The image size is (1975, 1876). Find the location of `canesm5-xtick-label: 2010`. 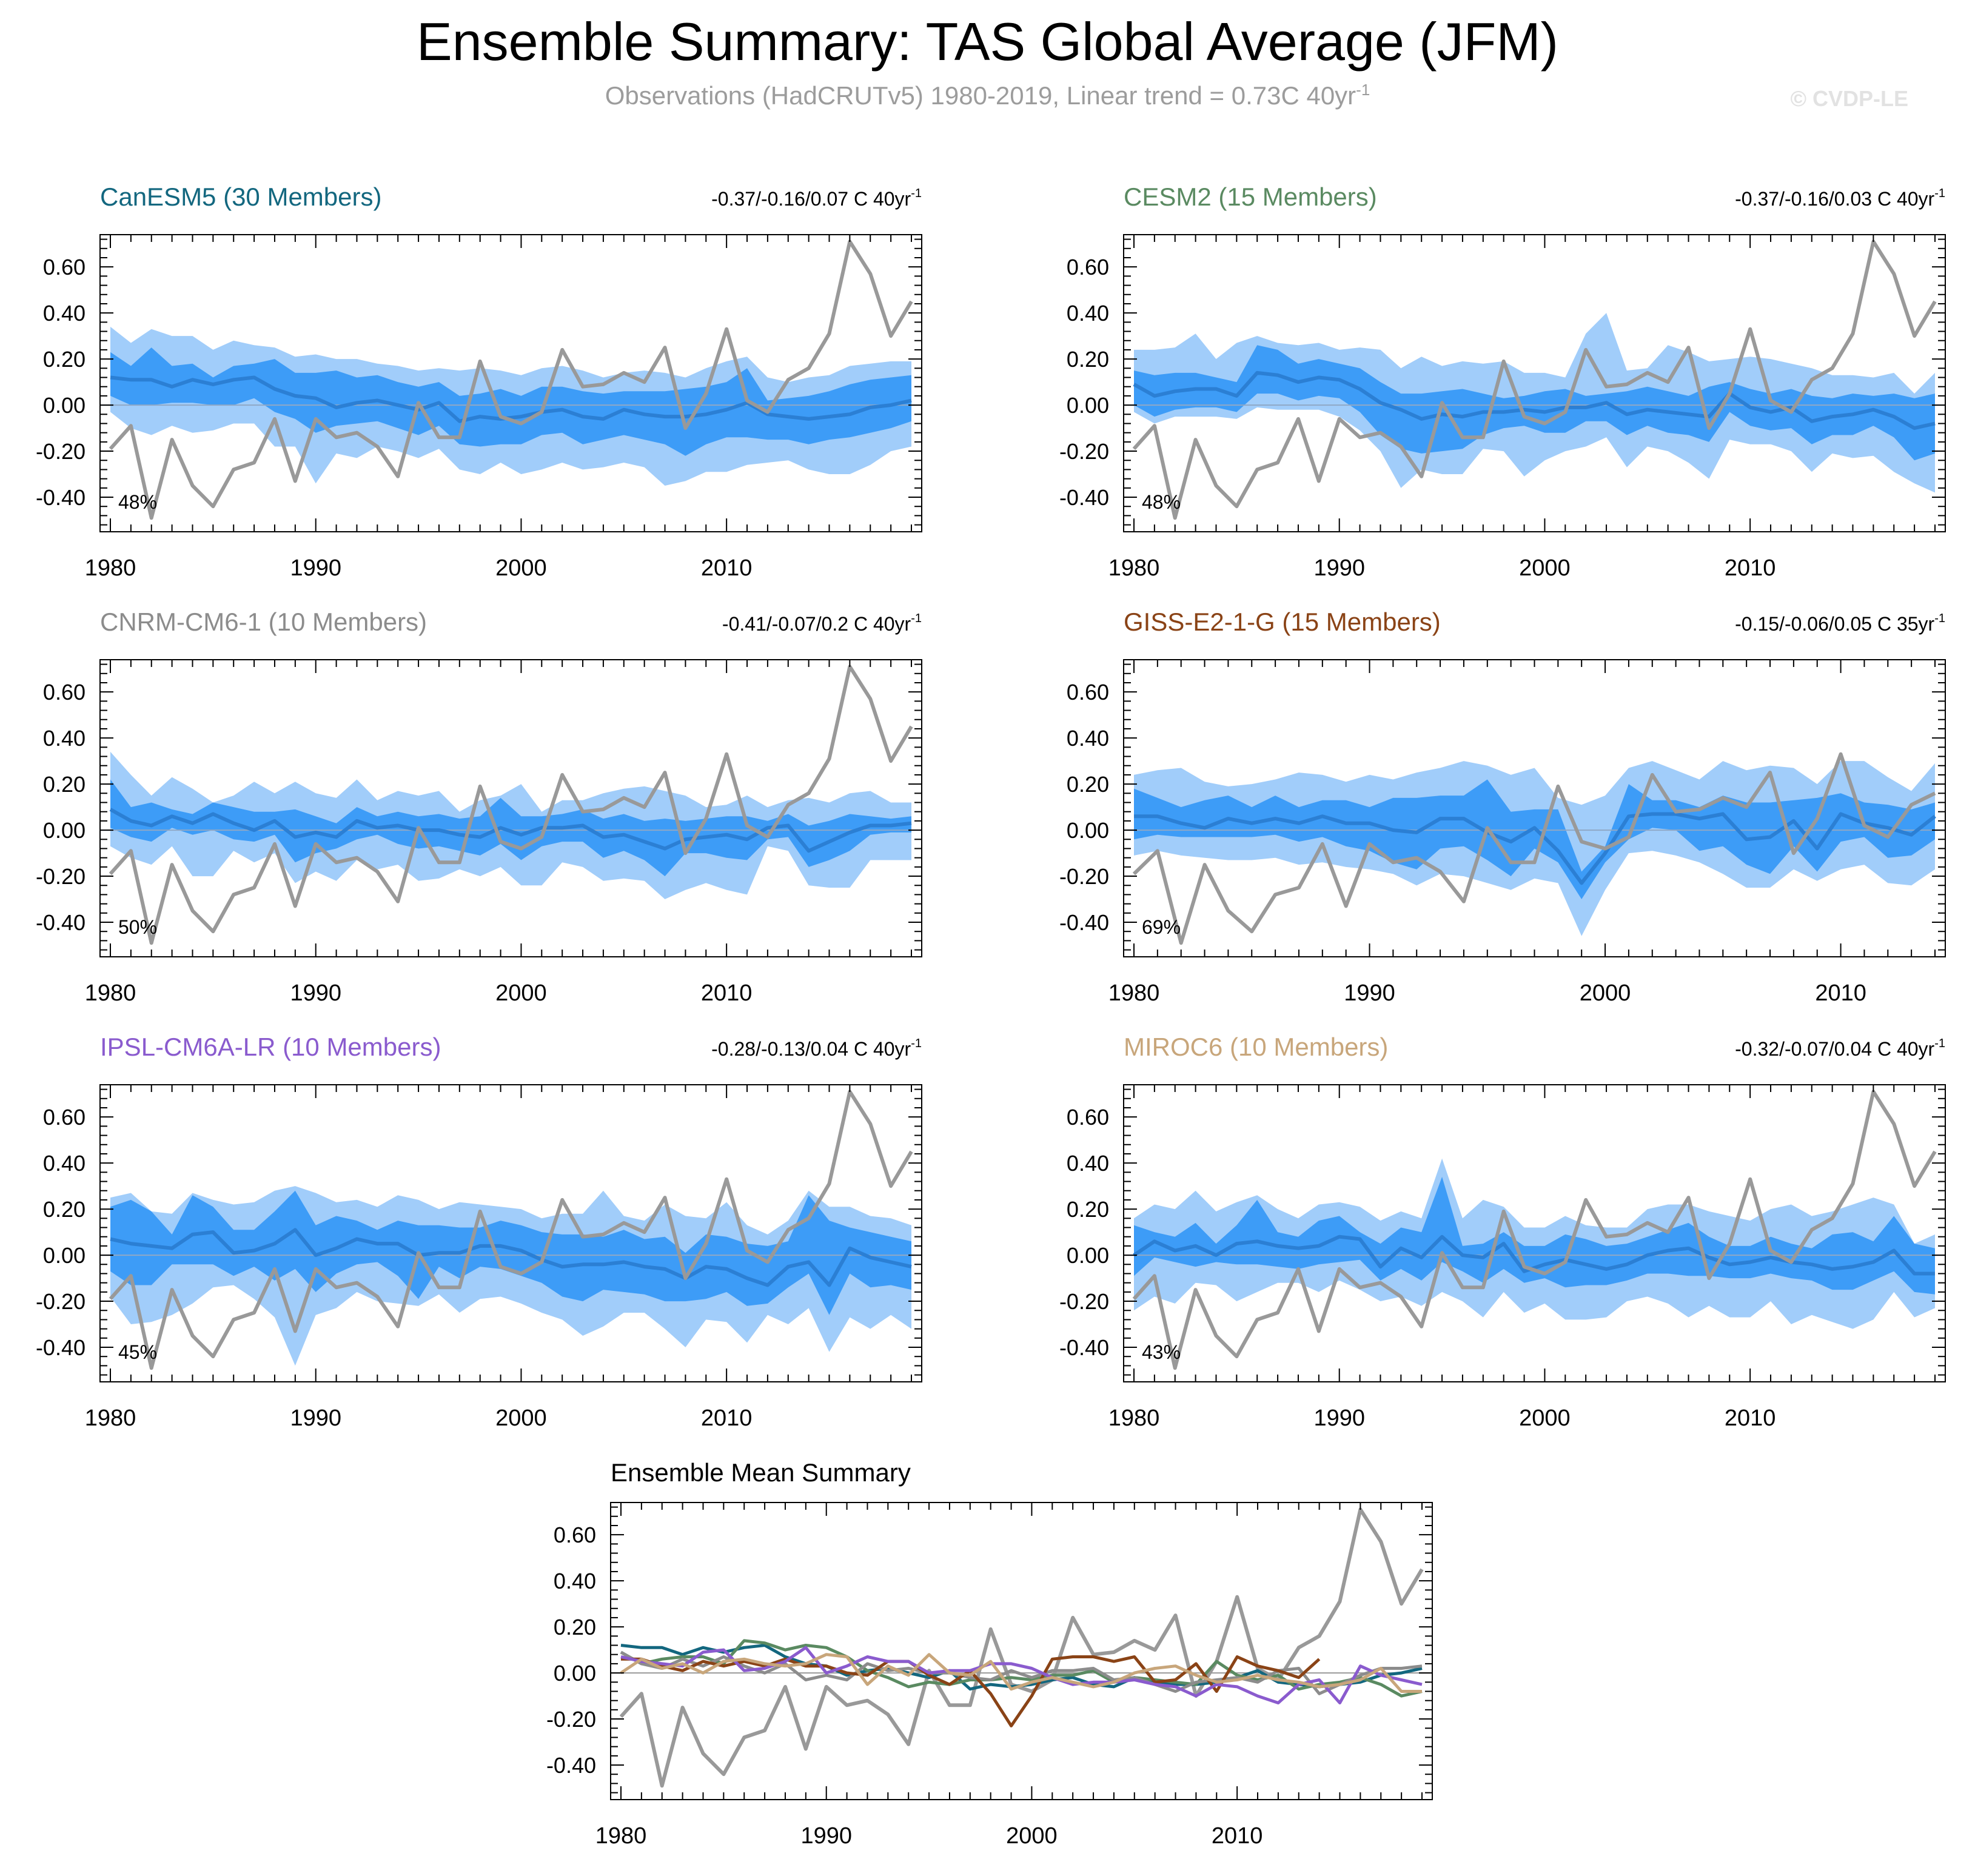

canesm5-xtick-label: 2010 is located at coordinates (727, 568).